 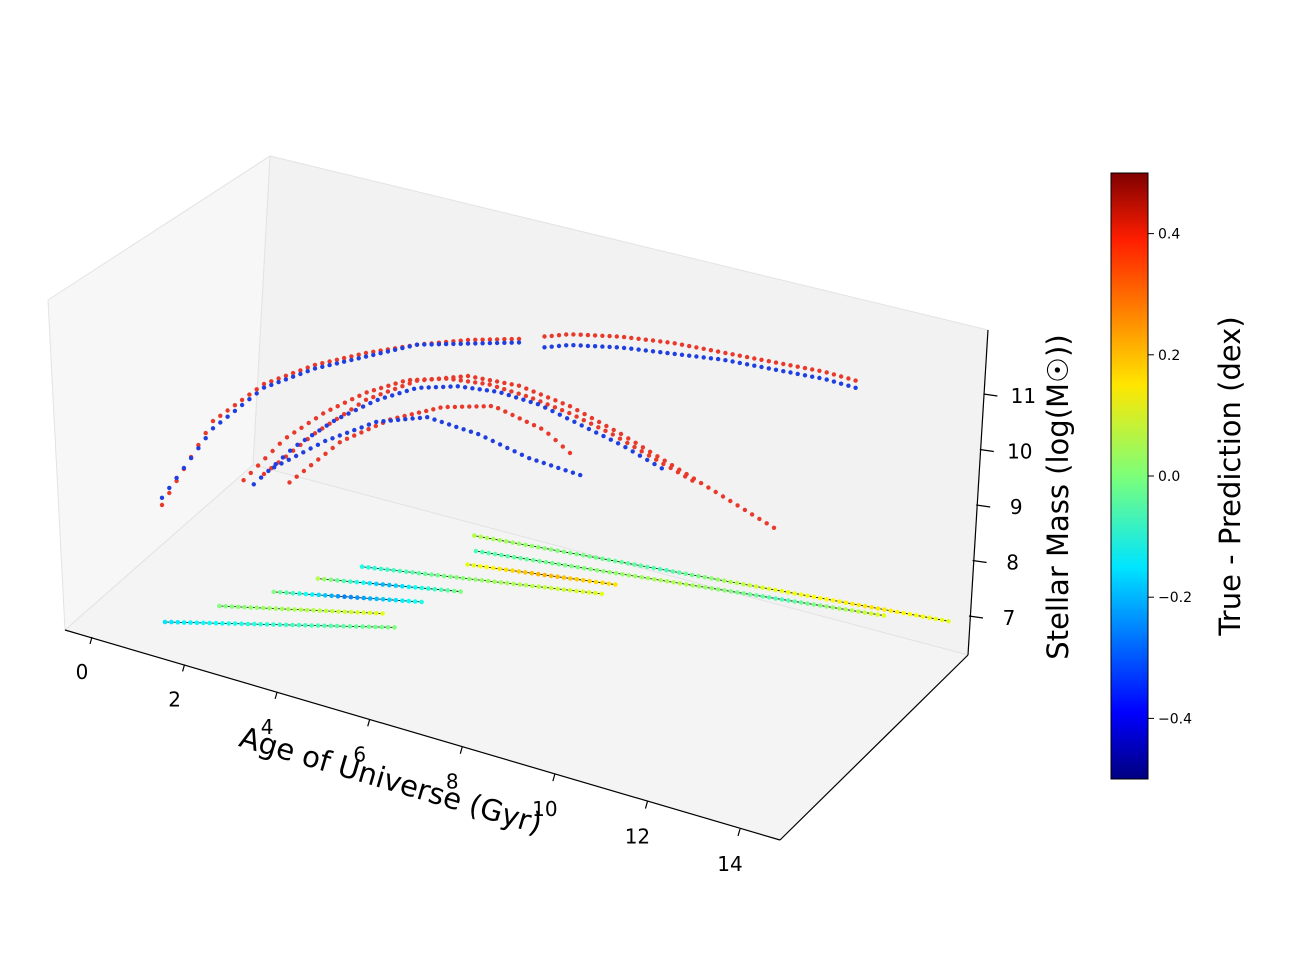 I want to click on colorbar-label: True - Prediction (dex), so click(x=1230, y=476).